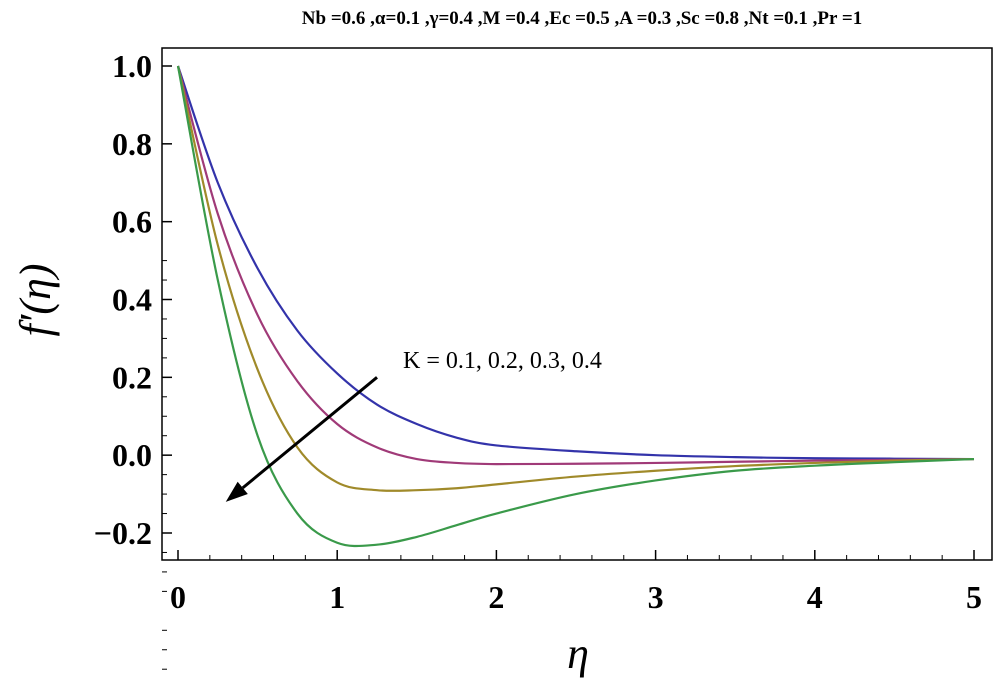  What do you see at coordinates (502, 361) in the screenshot?
I see `annotation-text: K = 0.1, 0.2, 0.3, 0.4` at bounding box center [502, 361].